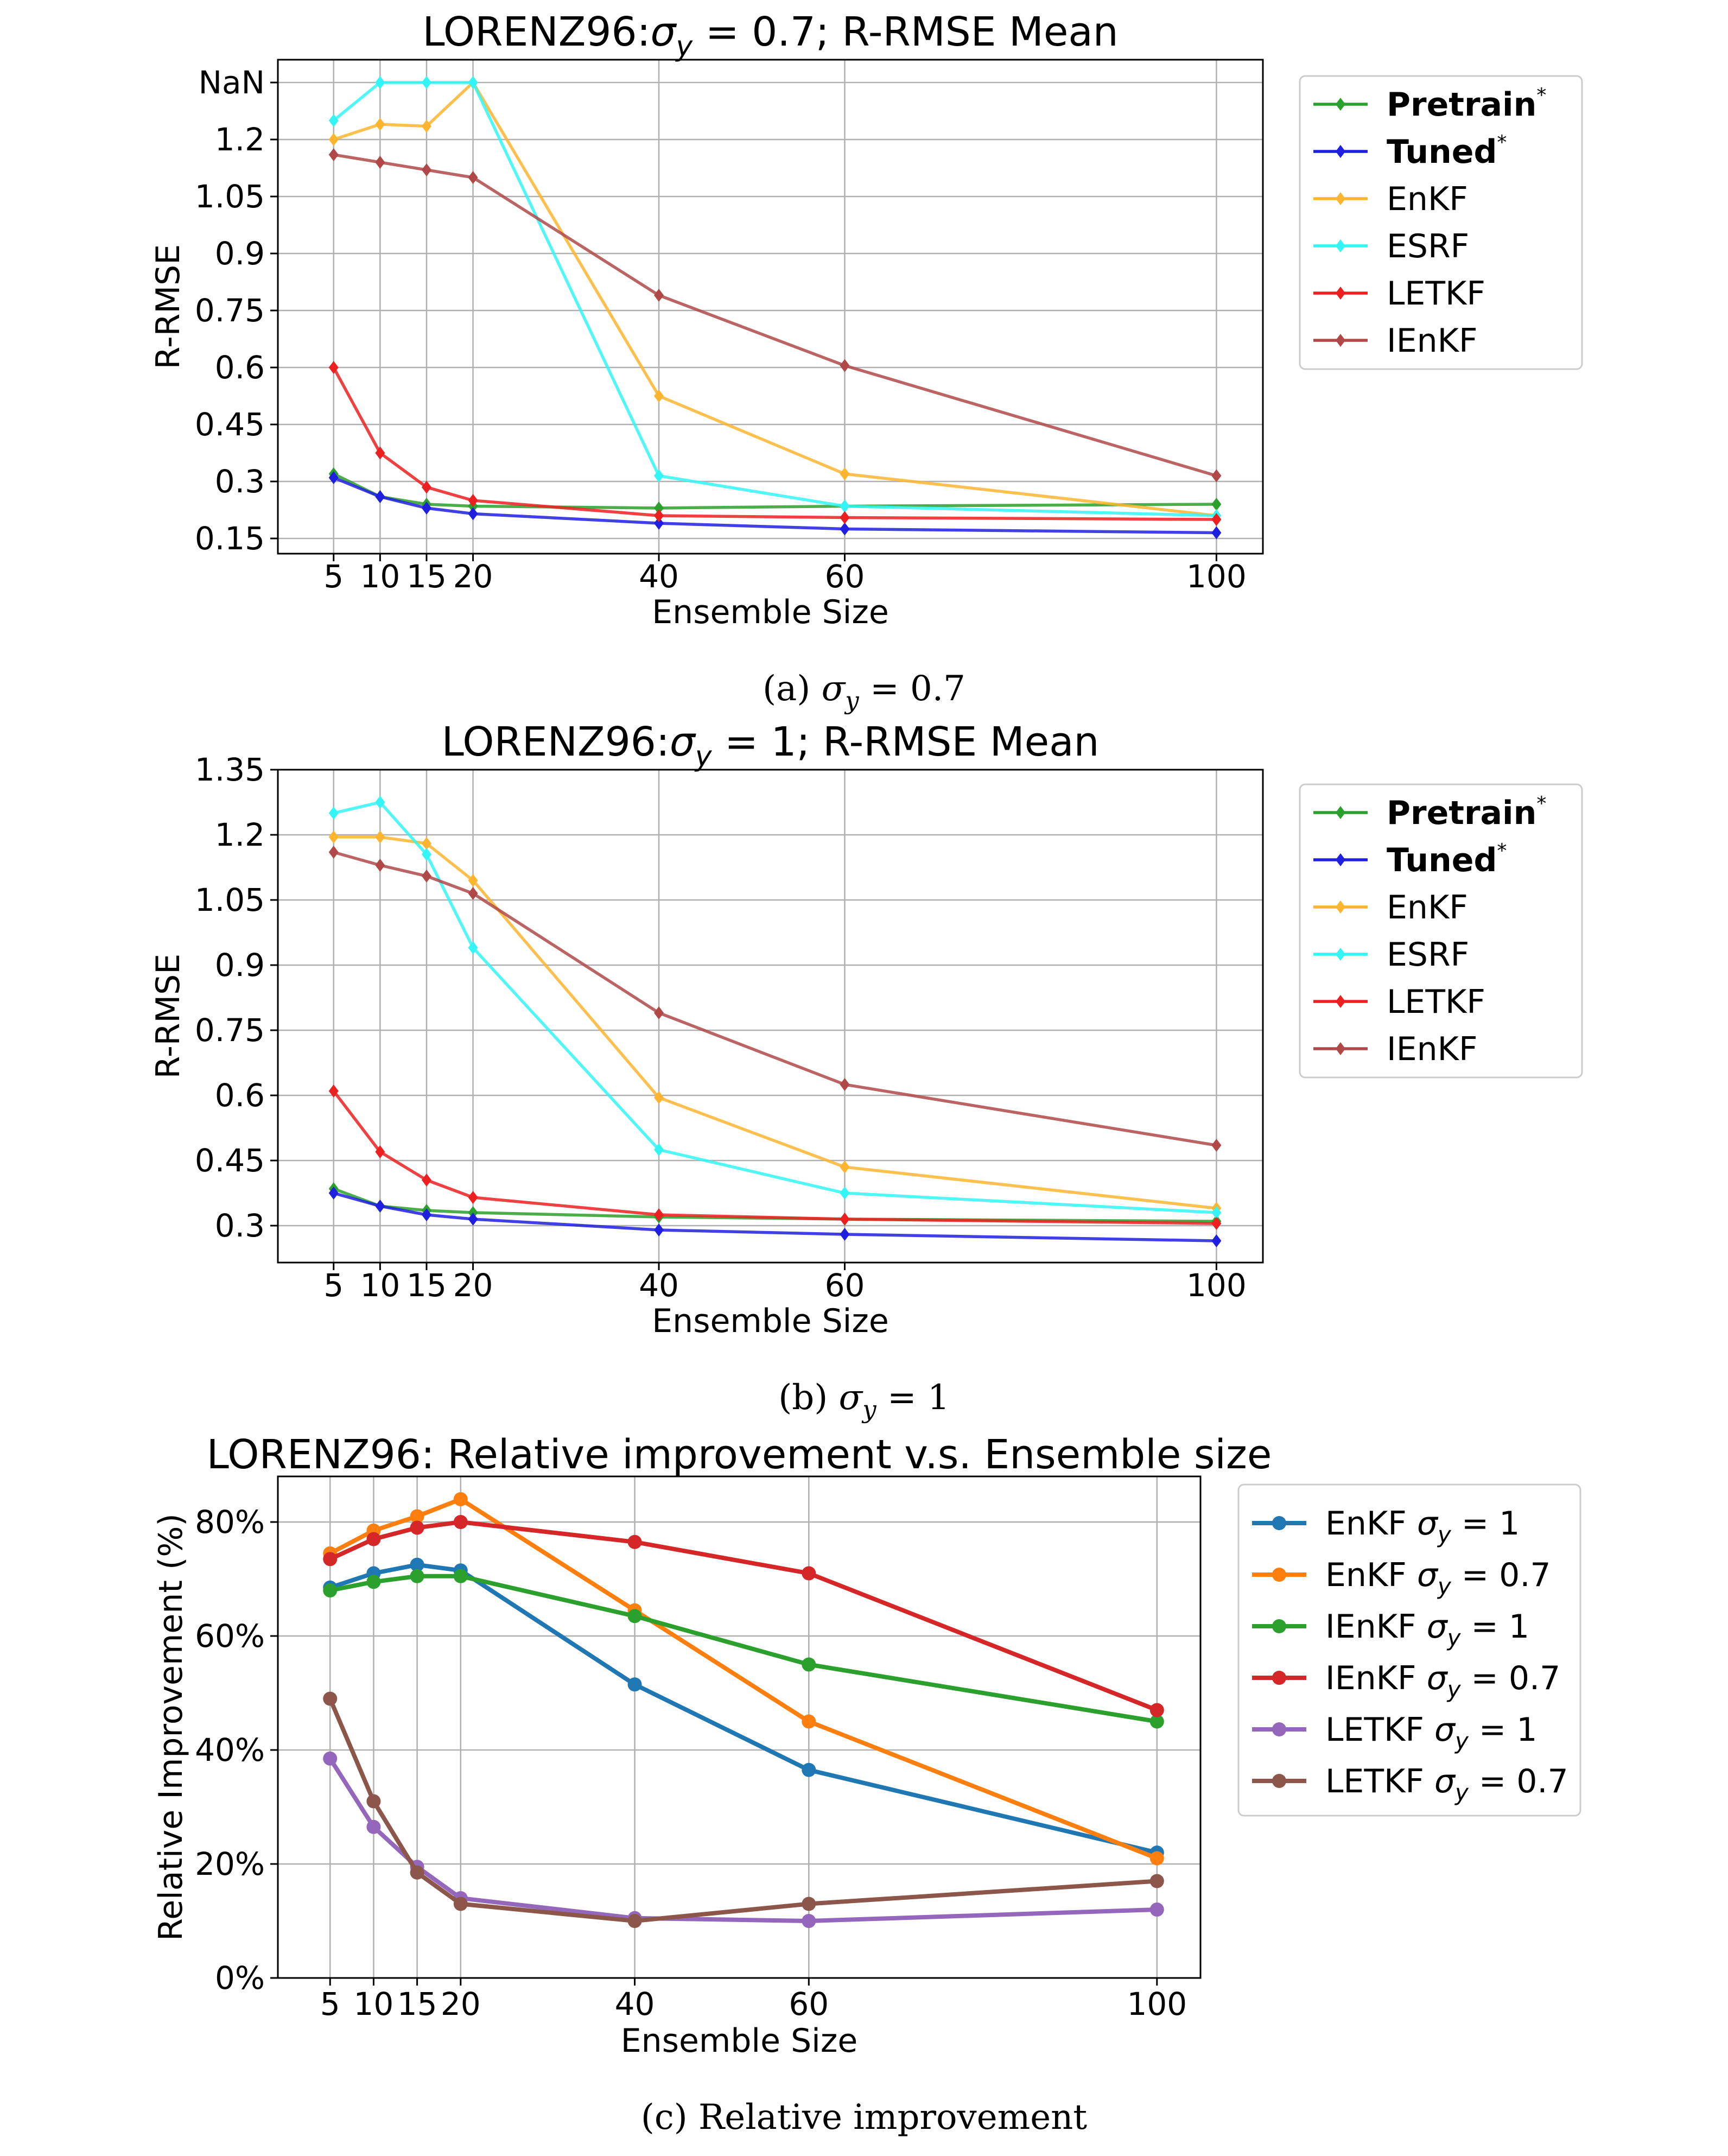 This screenshot has height=2156, width=1728. I want to click on y-tick-label: 20%, so click(230, 1864).